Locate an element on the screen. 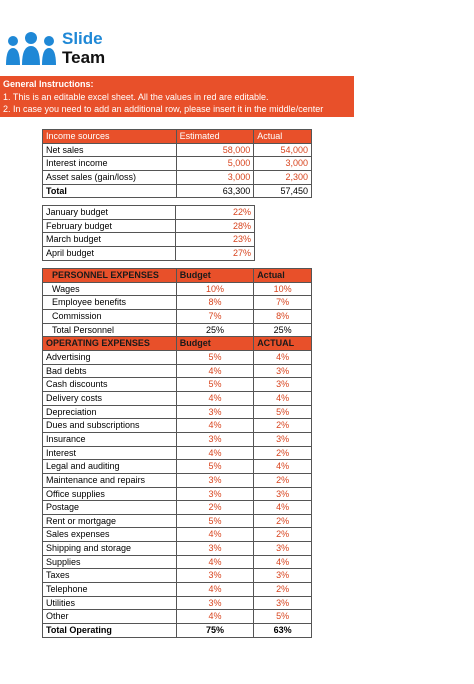  logo-word-team: Team is located at coordinates (84, 57).